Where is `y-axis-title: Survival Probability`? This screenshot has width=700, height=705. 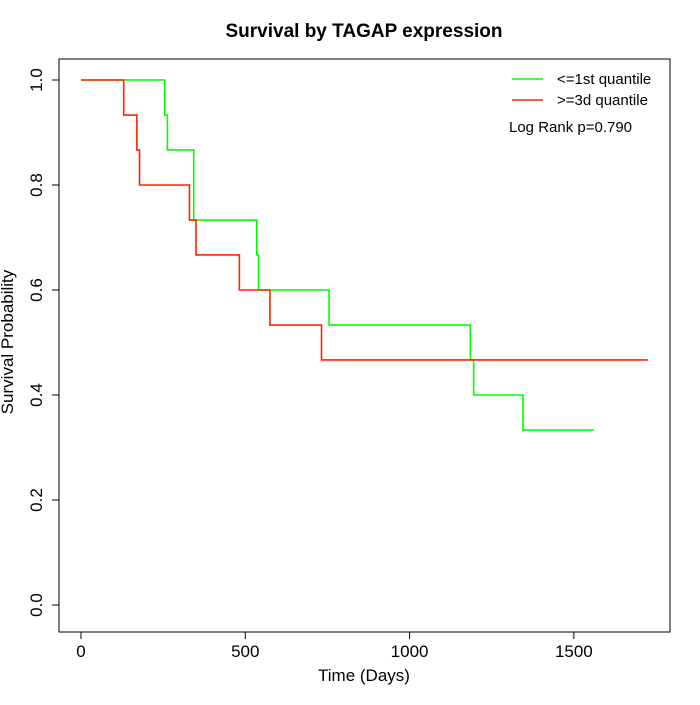 y-axis-title: Survival Probability is located at coordinates (8, 341).